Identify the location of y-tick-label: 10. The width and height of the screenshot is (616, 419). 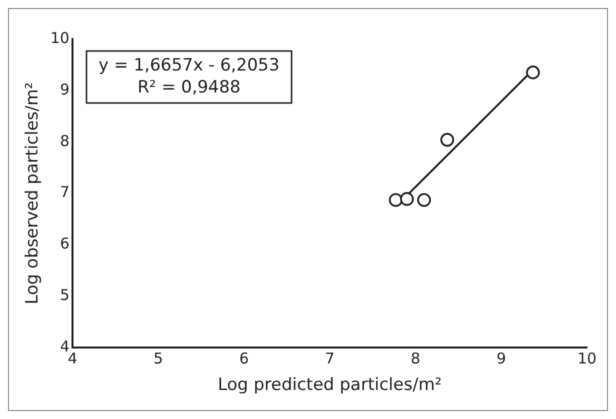
(60, 37).